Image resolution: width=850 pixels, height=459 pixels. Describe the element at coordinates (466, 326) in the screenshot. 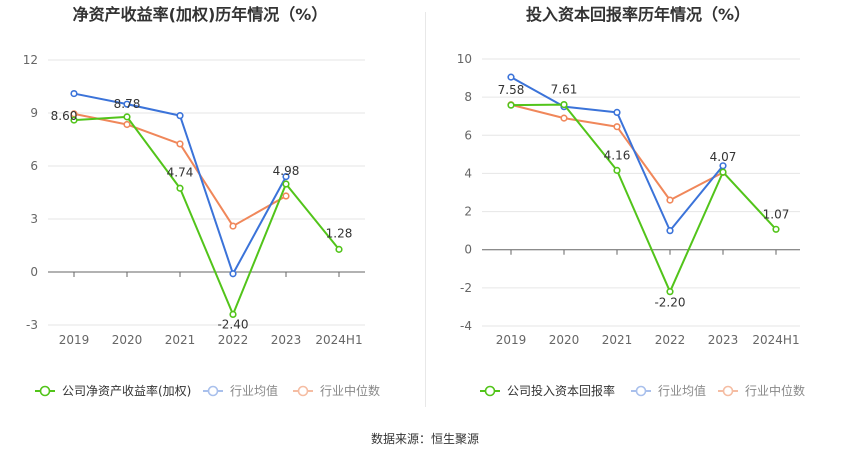

I see `y-tick-label: -4` at that location.